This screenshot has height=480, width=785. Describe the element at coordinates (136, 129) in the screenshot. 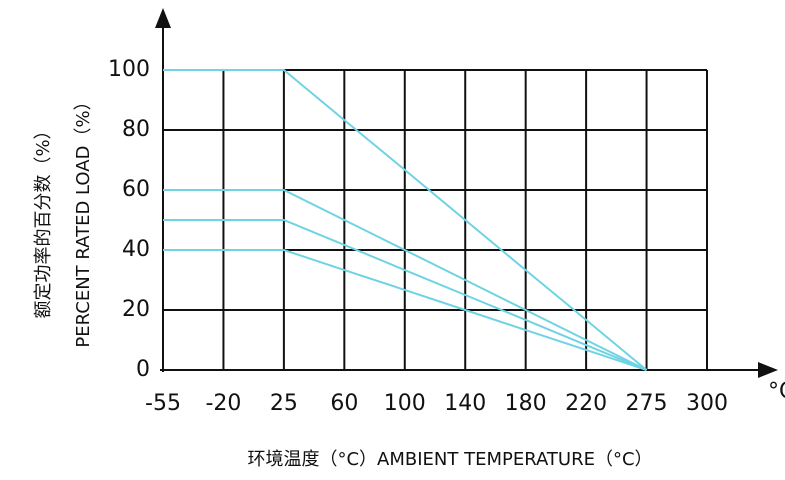

I see `y-tick-label: 80` at that location.